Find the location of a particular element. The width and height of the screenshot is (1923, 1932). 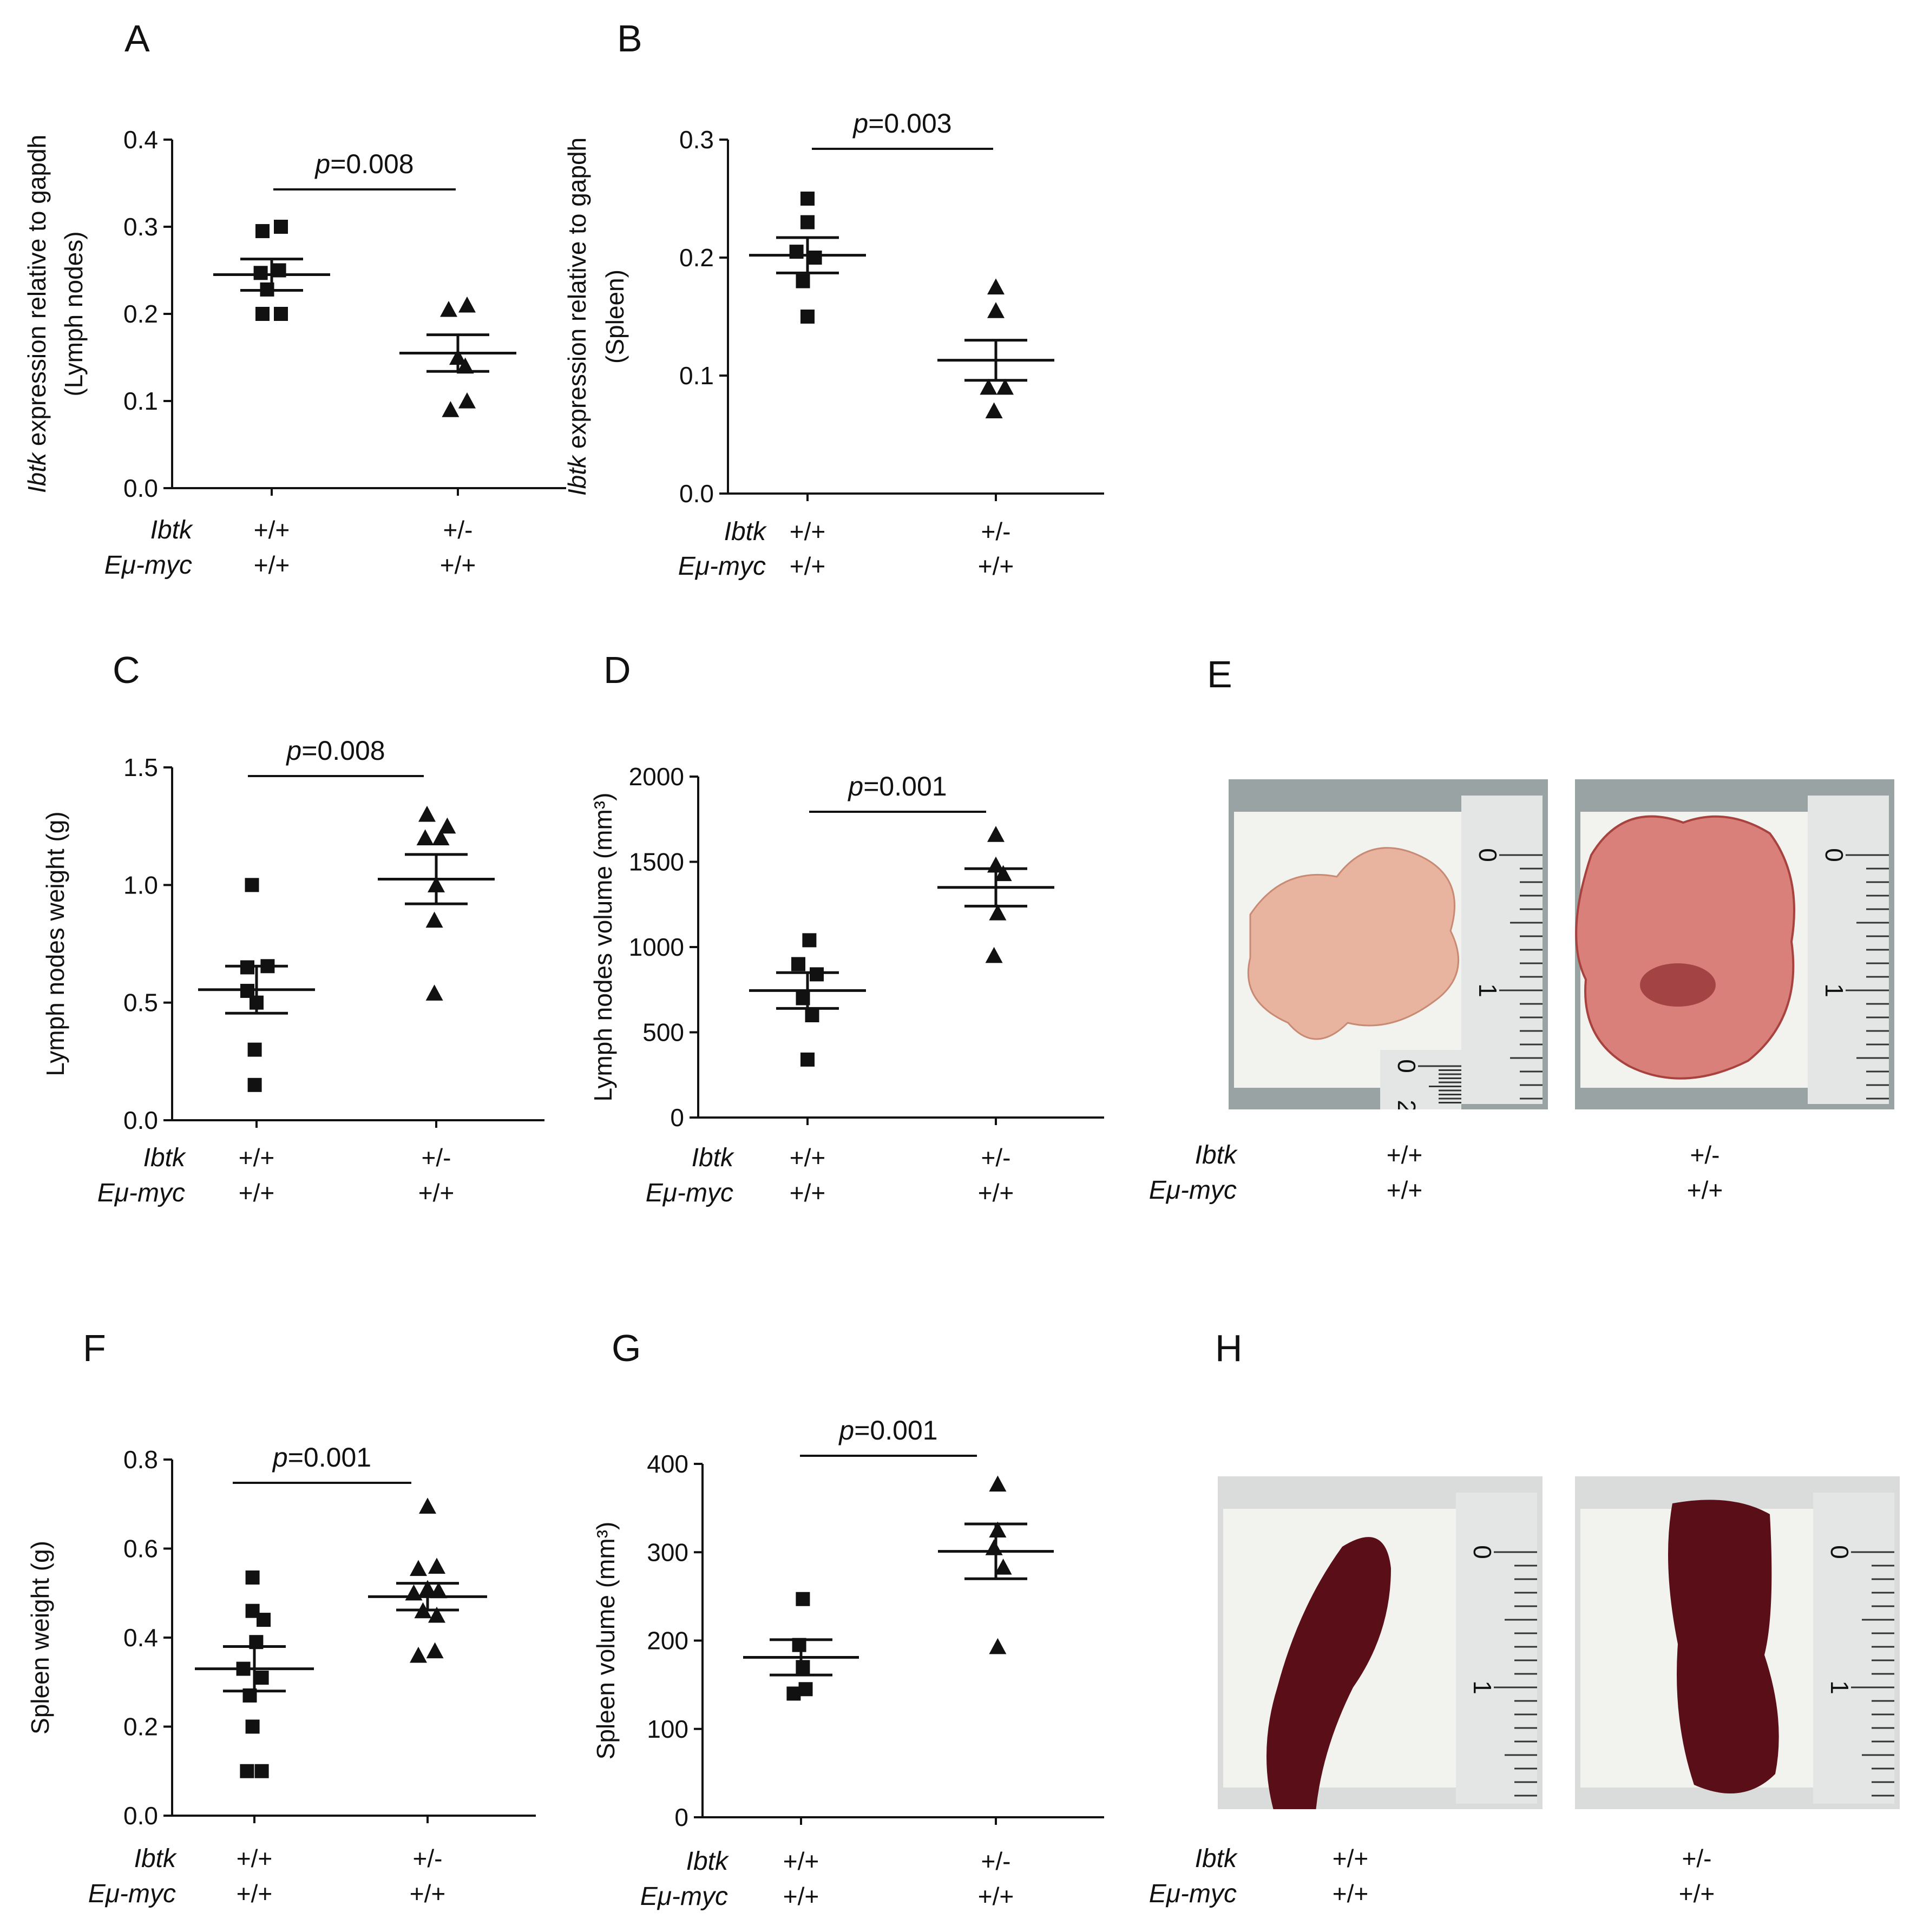

panel-letter: B is located at coordinates (630, 38).